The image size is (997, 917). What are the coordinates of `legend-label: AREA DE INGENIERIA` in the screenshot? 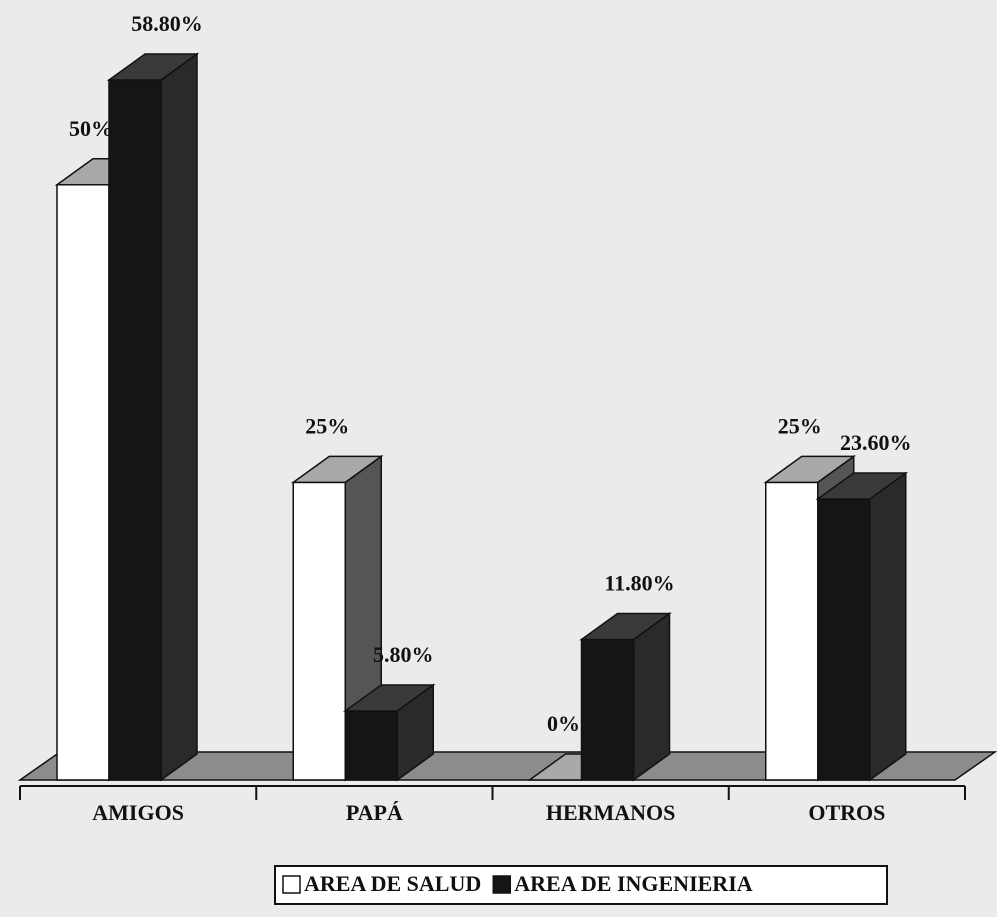 It's located at (633, 883).